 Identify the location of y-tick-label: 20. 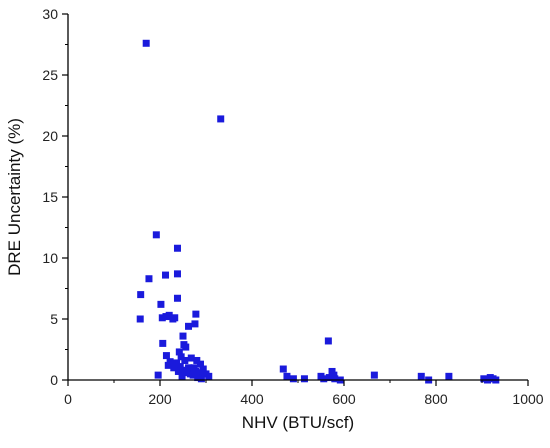
(50, 136).